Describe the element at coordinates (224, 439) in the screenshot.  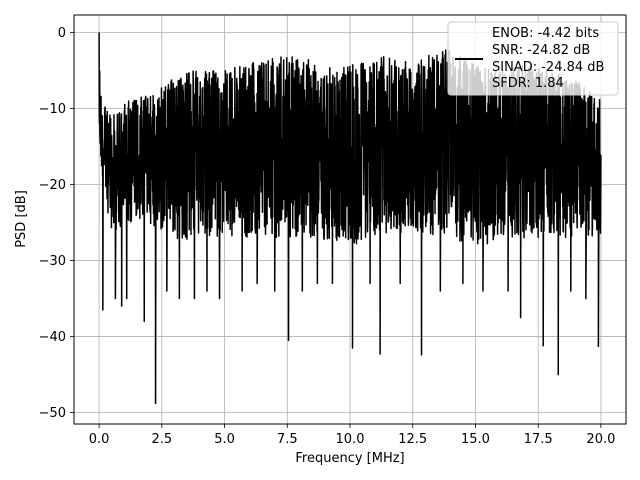
I see `x-tick-label: 5.0` at that location.